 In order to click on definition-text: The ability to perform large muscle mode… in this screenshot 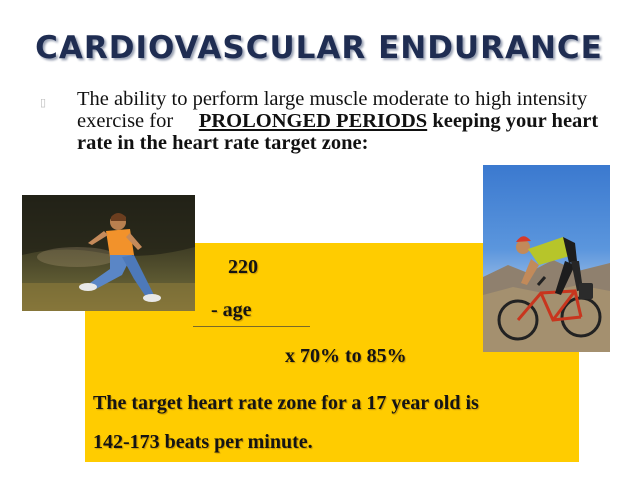, I will do `click(342, 121)`.